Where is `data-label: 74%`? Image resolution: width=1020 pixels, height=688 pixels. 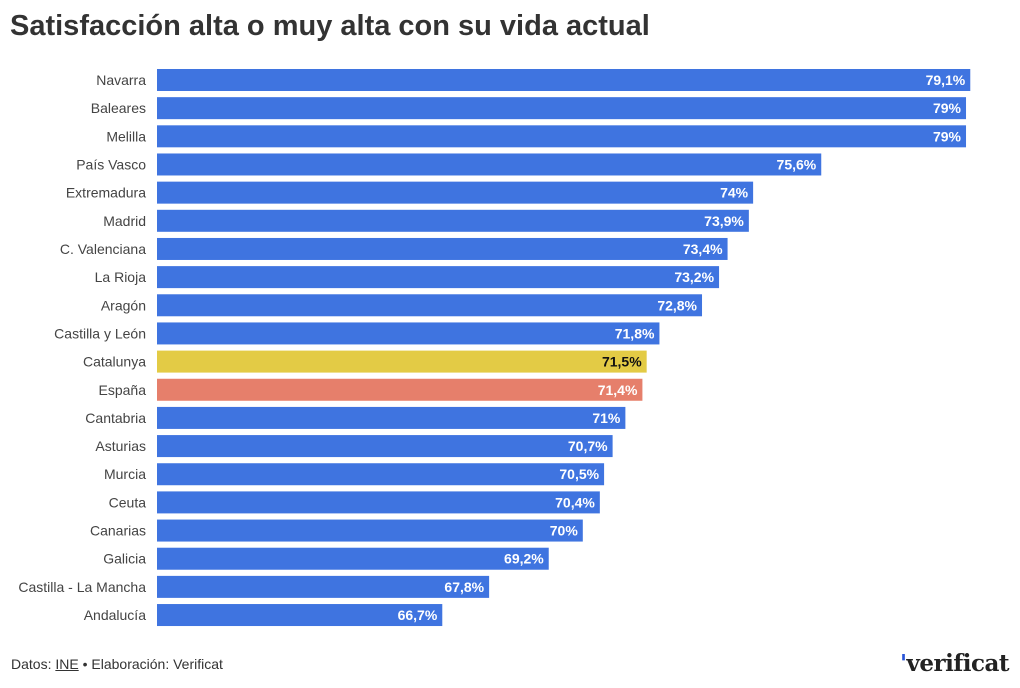
data-label: 74% is located at coordinates (734, 193).